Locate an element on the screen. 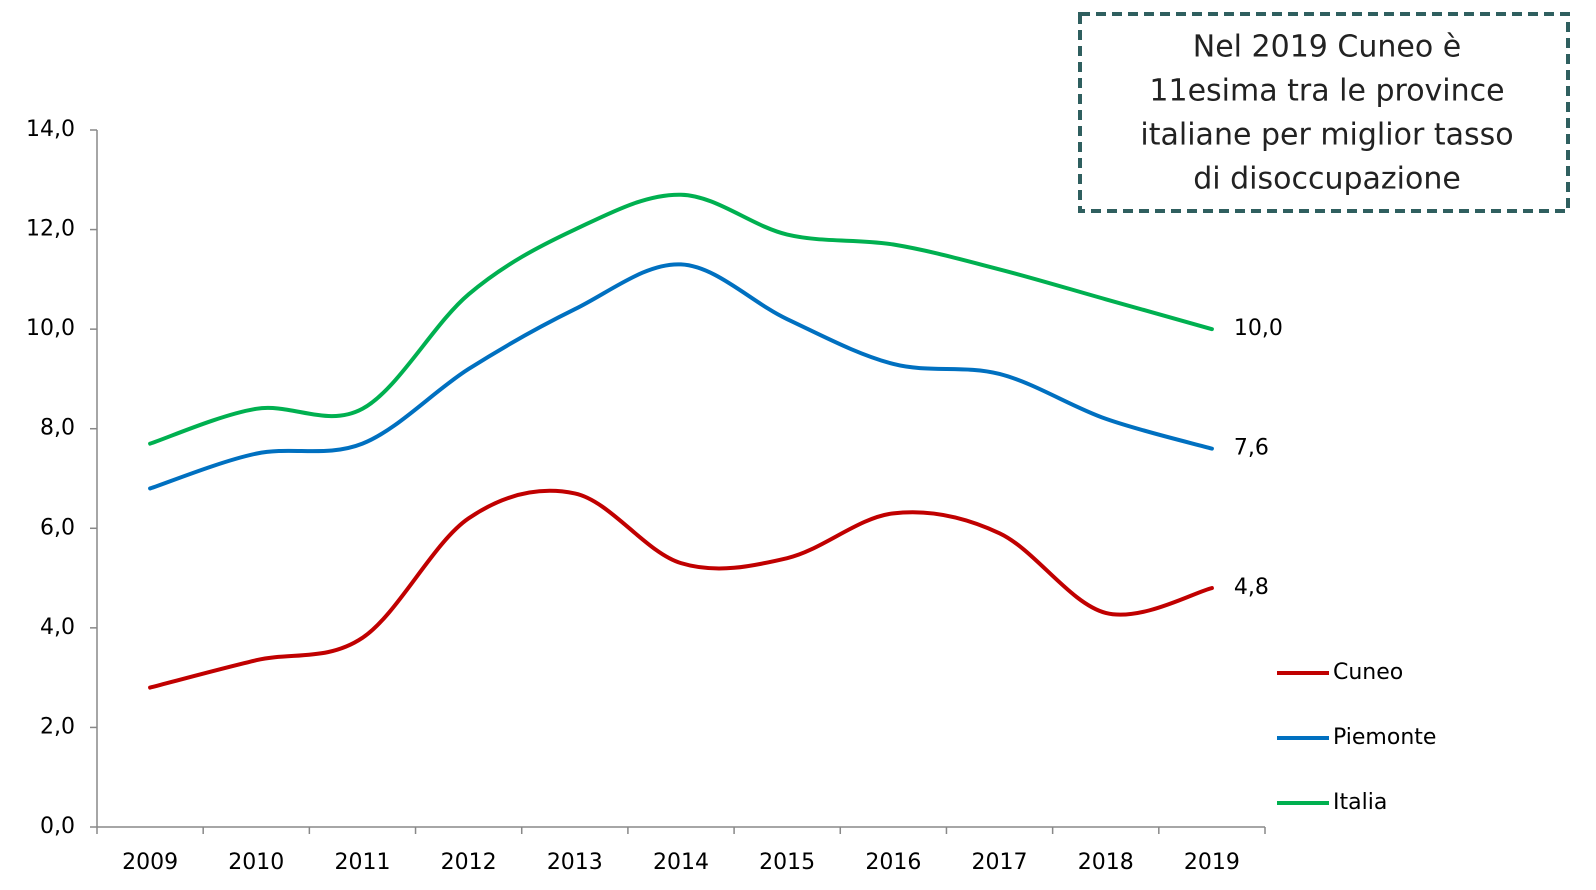 This screenshot has width=1596, height=890. x-tick-label: 2013 is located at coordinates (575, 862).